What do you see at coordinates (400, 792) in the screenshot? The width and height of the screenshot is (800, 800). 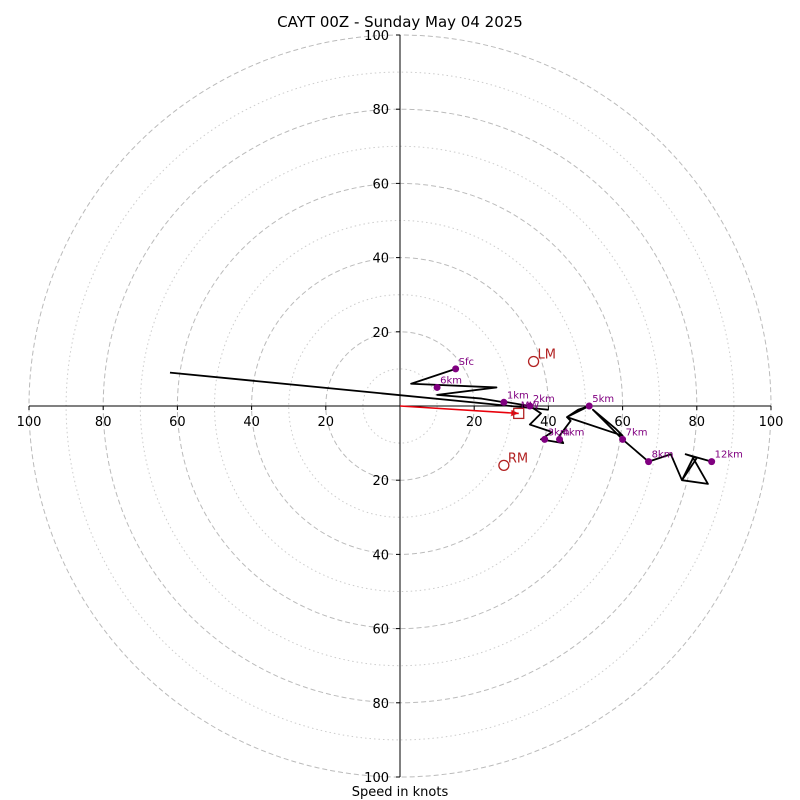 I see `x-axis-label: Speed in knots` at bounding box center [400, 792].